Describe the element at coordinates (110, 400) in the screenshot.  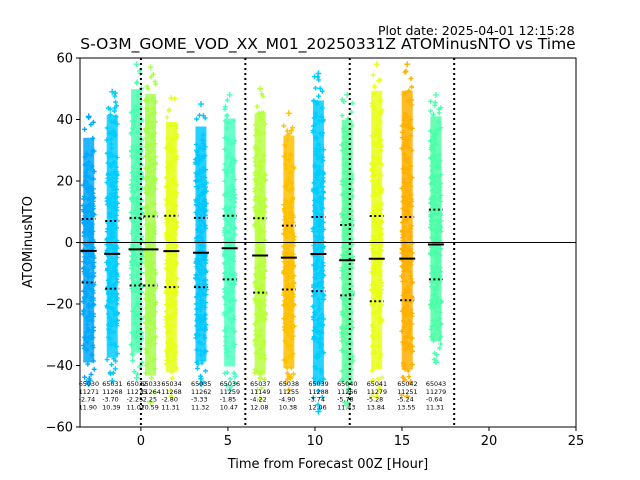
I see `orbit-stat-text: -3.70` at that location.